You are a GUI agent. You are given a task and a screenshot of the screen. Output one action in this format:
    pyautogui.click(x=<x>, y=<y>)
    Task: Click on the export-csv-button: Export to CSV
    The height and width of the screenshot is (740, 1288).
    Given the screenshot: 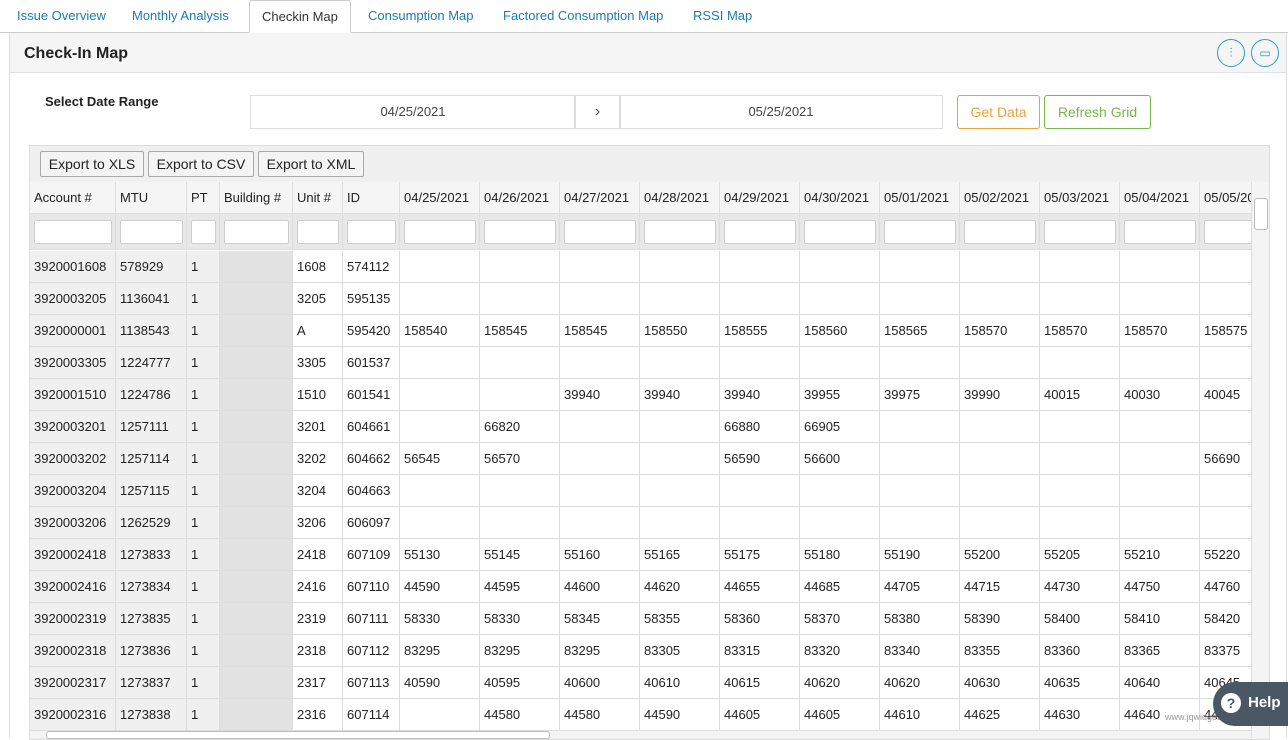 What is the action you would take?
    pyautogui.click(x=201, y=164)
    